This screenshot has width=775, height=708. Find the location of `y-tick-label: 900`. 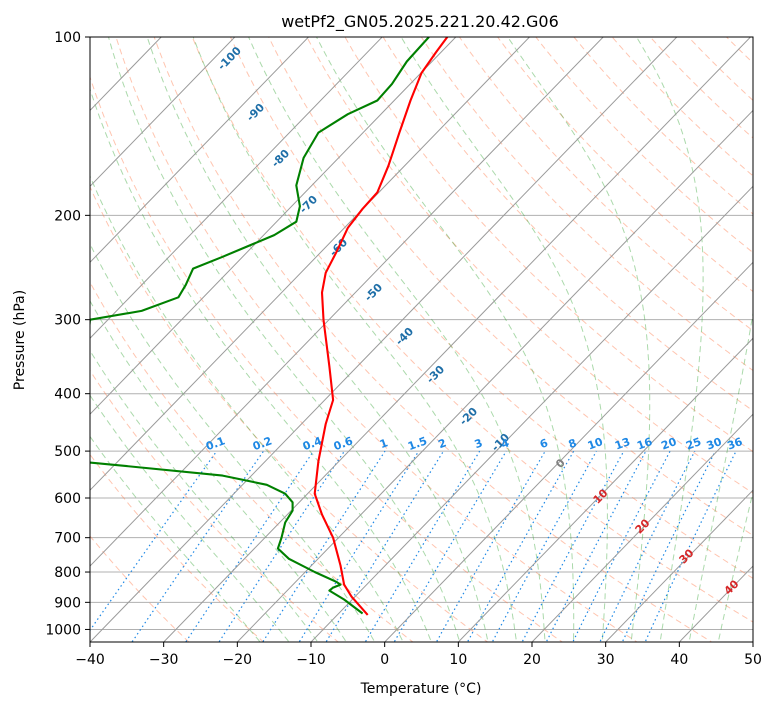

y-tick-label: 900 is located at coordinates (67, 603).